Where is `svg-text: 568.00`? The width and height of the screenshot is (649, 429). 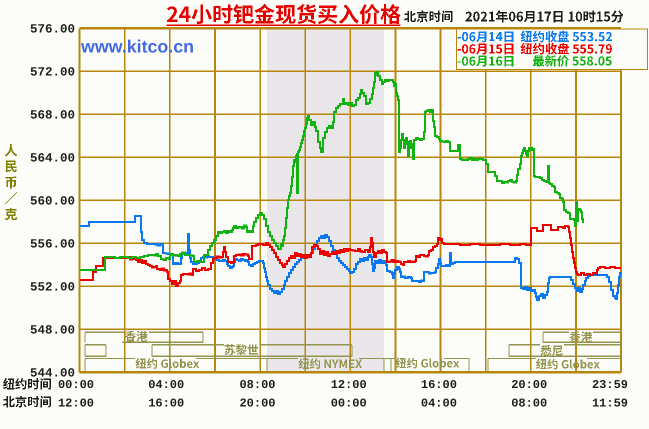
svg-text: 568.00 is located at coordinates (52, 116).